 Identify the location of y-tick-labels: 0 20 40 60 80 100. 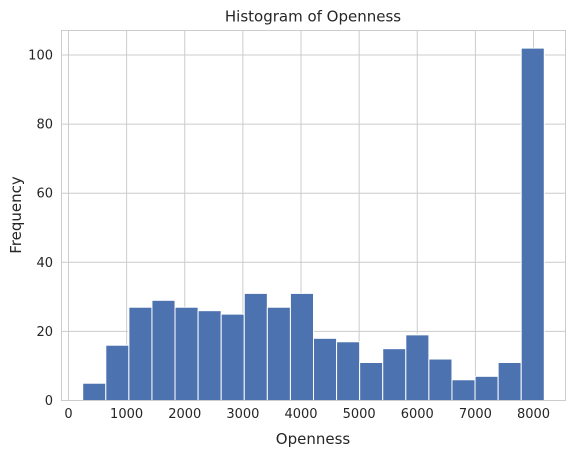
(40, 229).